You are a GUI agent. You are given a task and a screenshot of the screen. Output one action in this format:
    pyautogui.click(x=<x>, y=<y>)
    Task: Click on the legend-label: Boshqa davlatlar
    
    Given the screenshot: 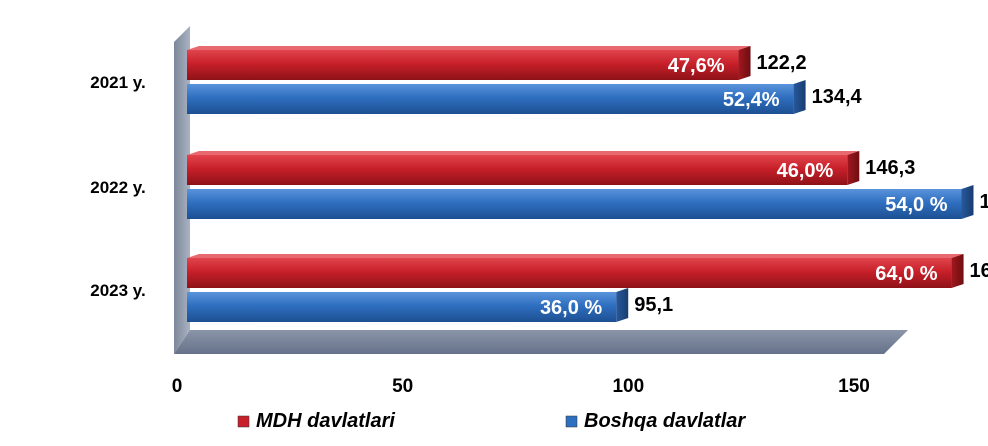 What is the action you would take?
    pyautogui.click(x=665, y=421)
    